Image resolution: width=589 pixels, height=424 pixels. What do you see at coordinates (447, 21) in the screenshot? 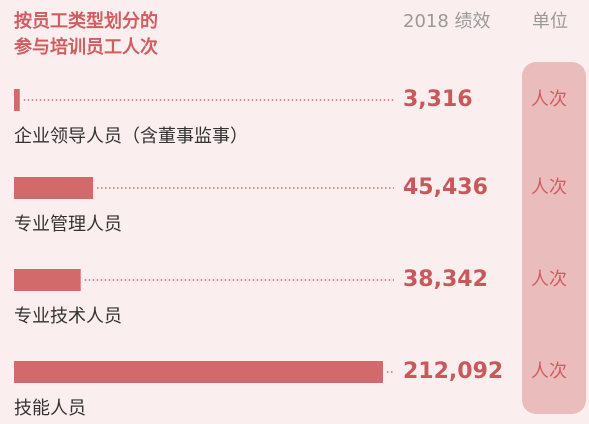
I see `value-header: 2018 绩效` at bounding box center [447, 21].